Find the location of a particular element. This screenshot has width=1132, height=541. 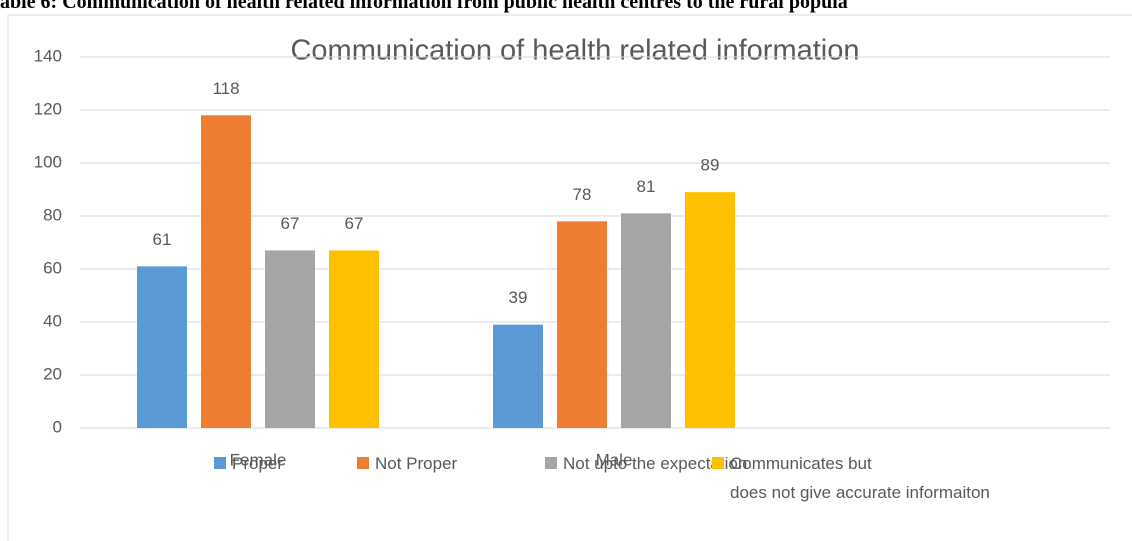

legend-label: Proper is located at coordinates (258, 463).